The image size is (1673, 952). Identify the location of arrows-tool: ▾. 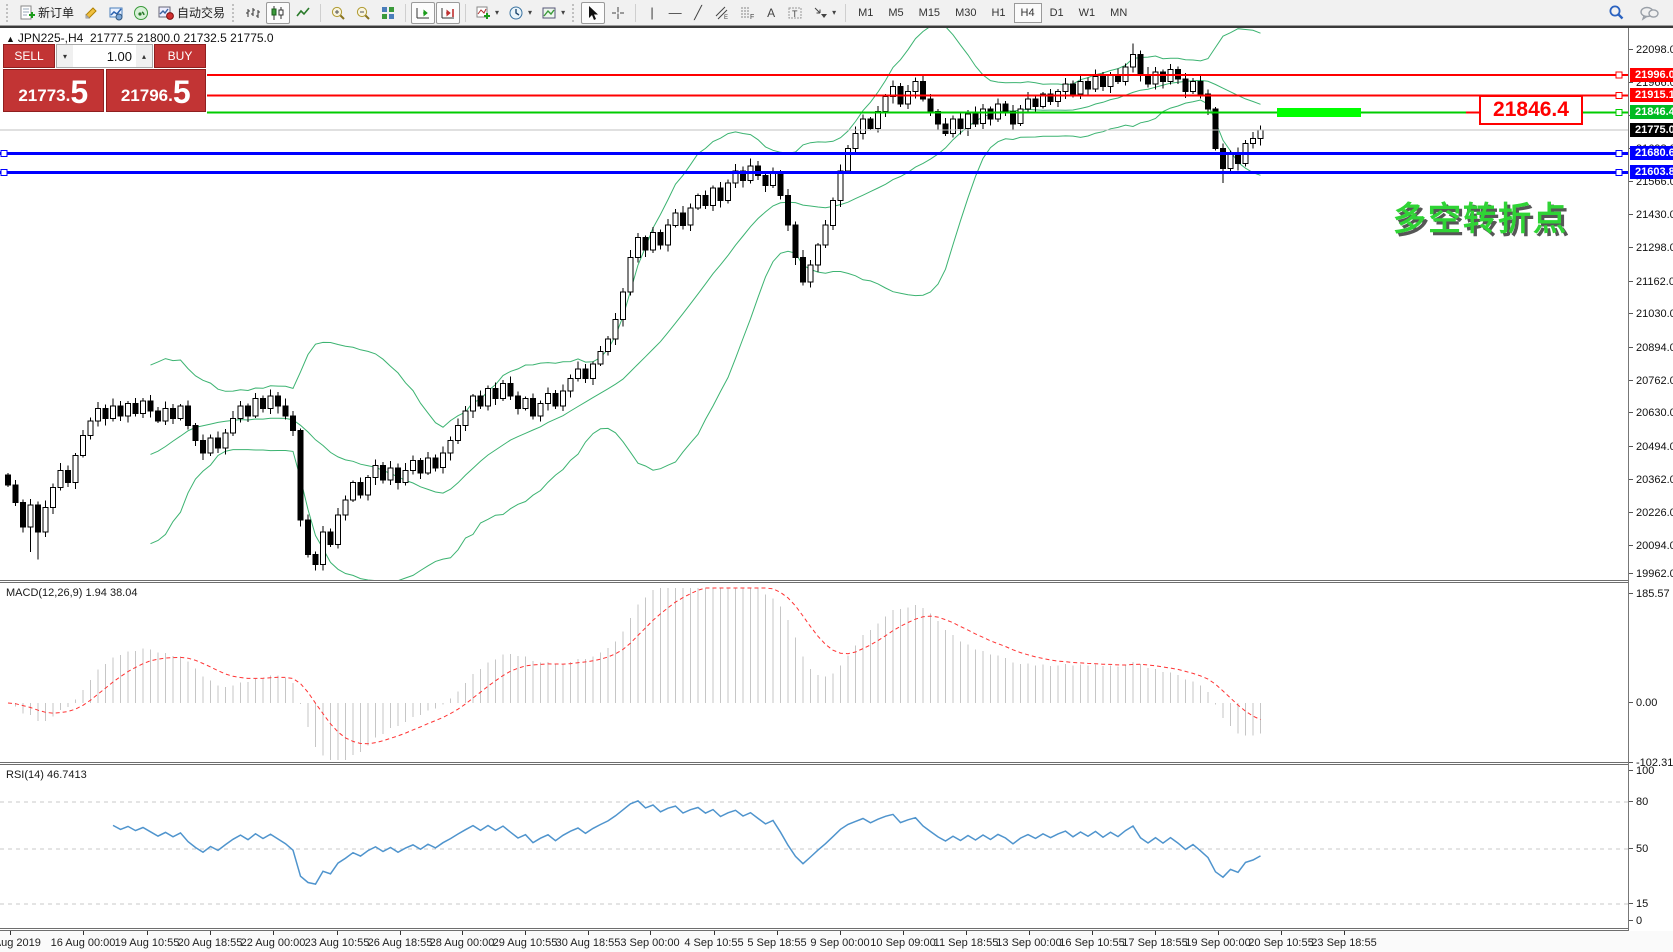
(824, 13).